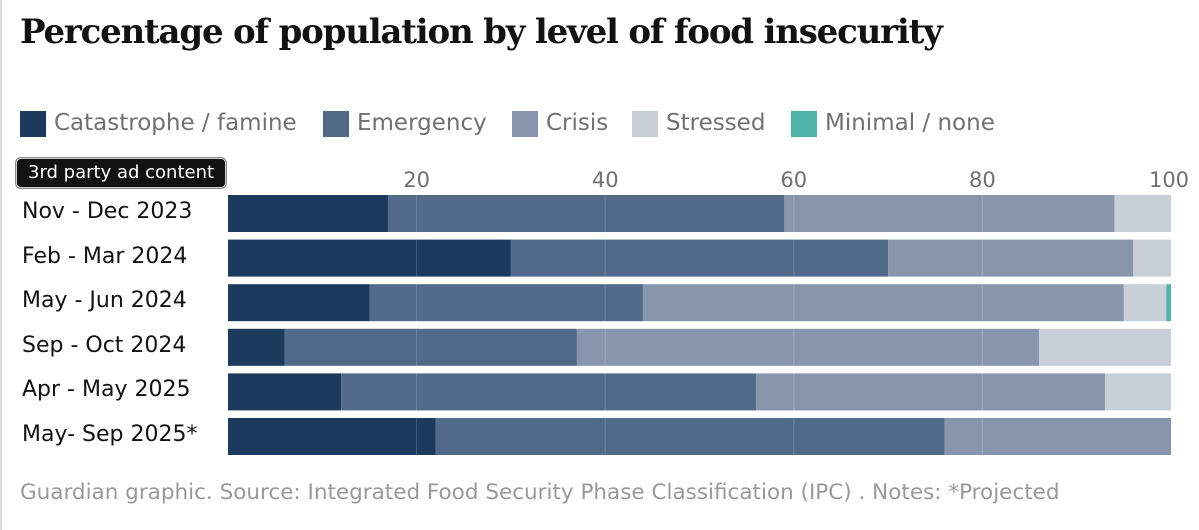 The image size is (1199, 530). Describe the element at coordinates (175, 123) in the screenshot. I see `legend-label-catastrophe: Catastrophe / famine` at that location.